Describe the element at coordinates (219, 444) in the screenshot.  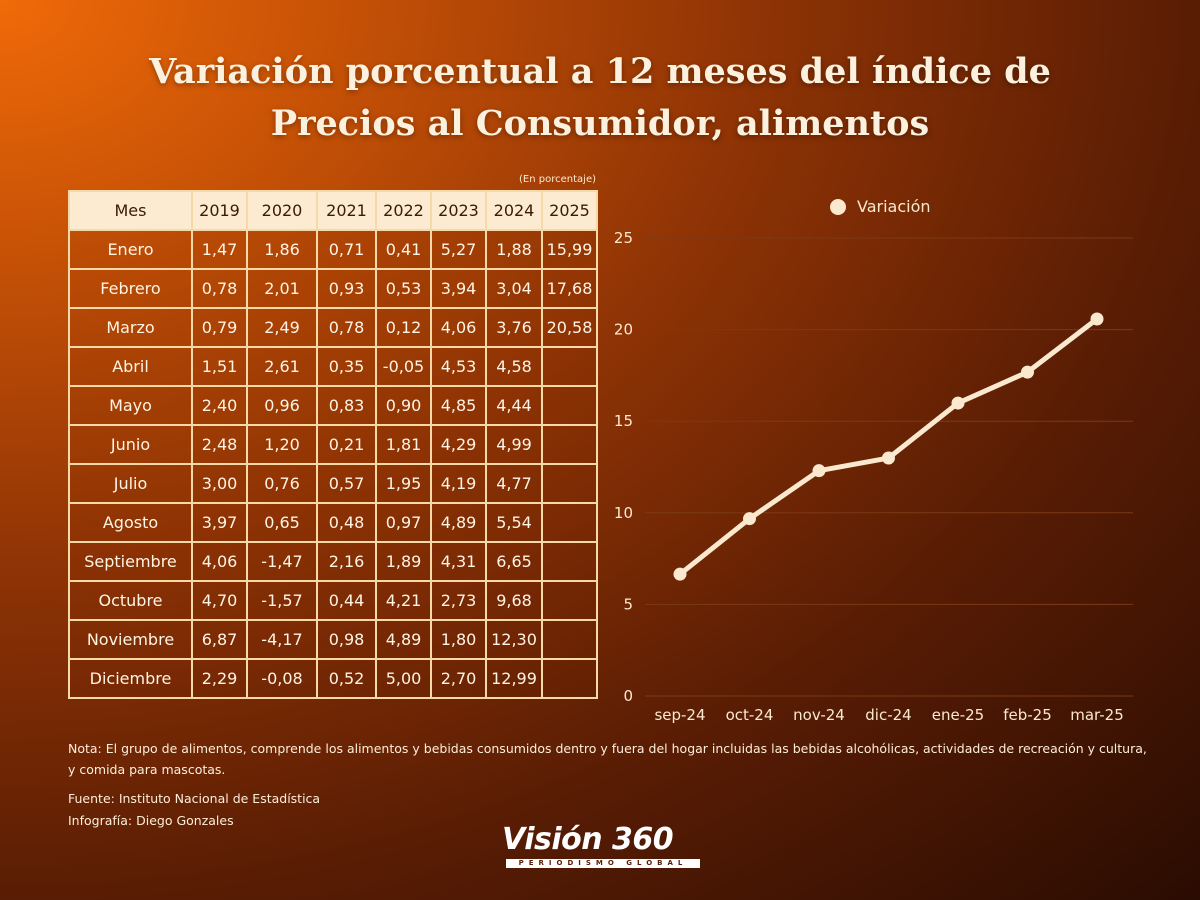
I see `value-cell: 2,48` at that location.